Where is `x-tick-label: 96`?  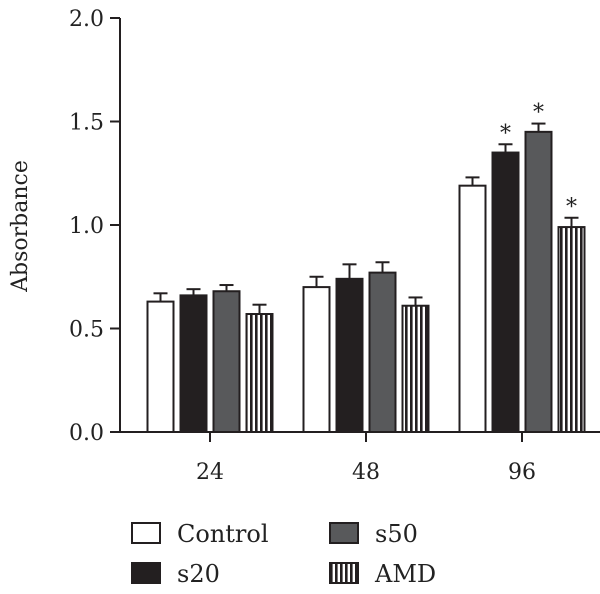
x-tick-label: 96 is located at coordinates (522, 472).